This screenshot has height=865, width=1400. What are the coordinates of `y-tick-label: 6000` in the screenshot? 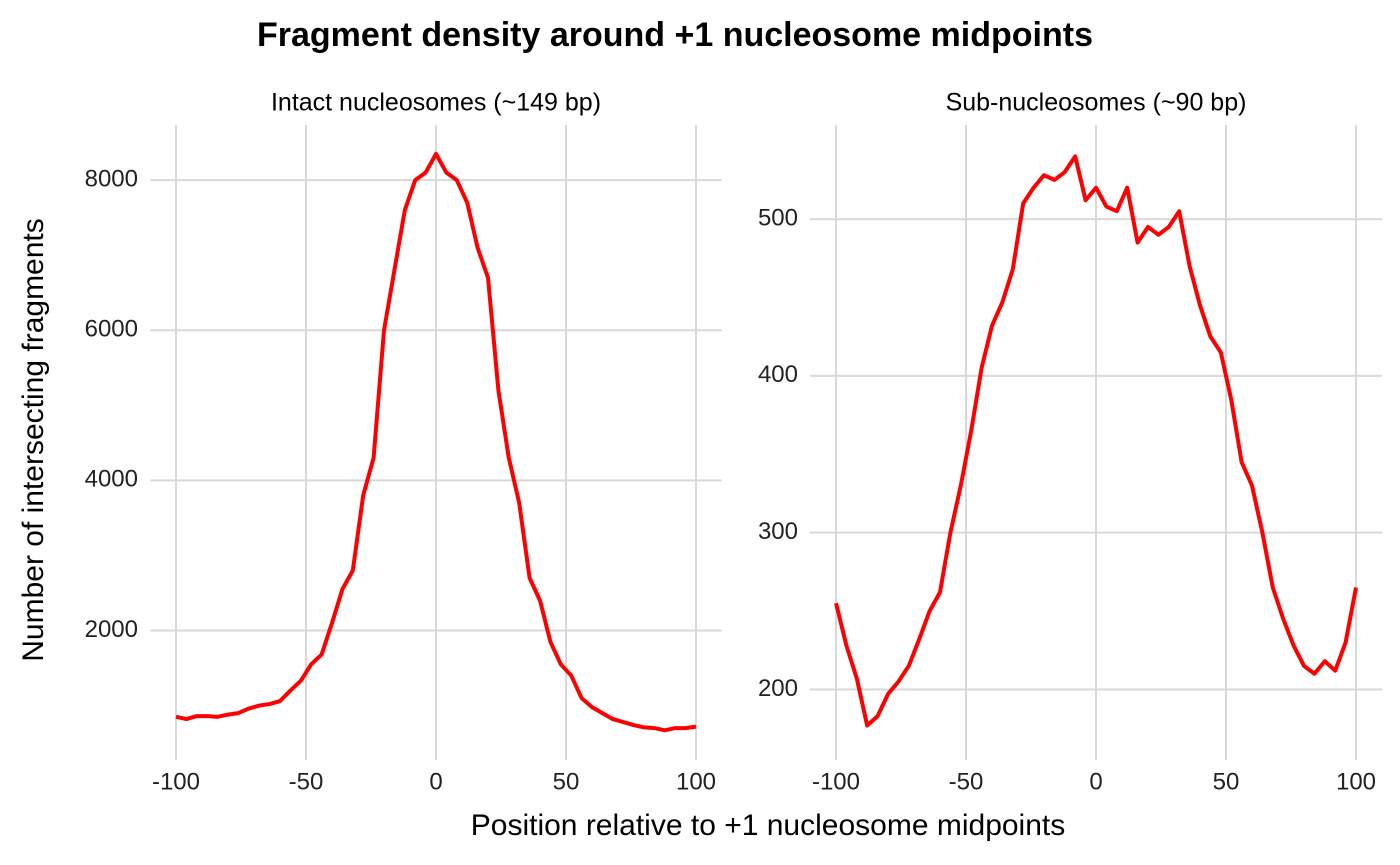 It's located at (111, 329).